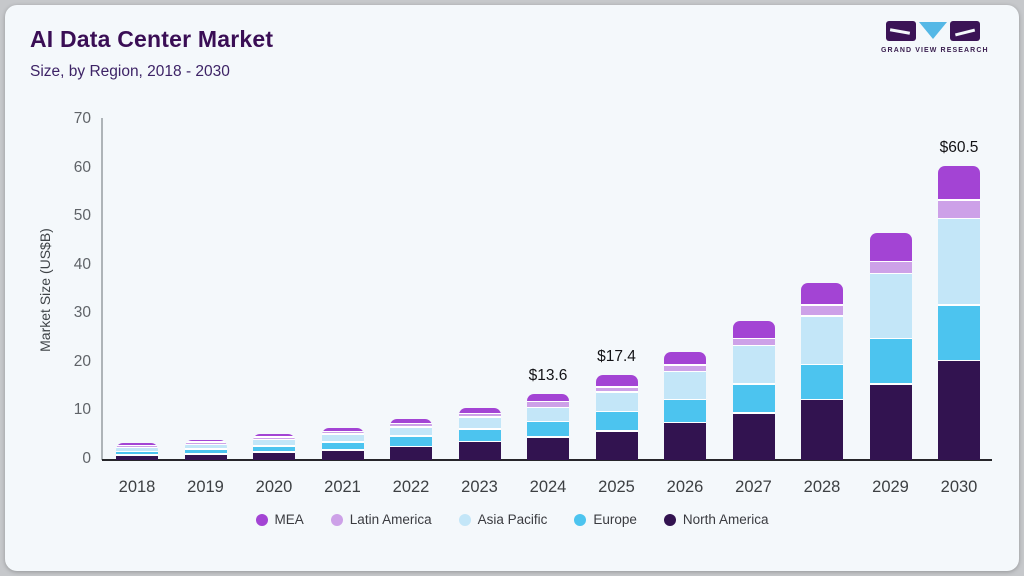 The height and width of the screenshot is (576, 1024). What do you see at coordinates (822, 430) in the screenshot?
I see `bar-2028-segment-north-america` at bounding box center [822, 430].